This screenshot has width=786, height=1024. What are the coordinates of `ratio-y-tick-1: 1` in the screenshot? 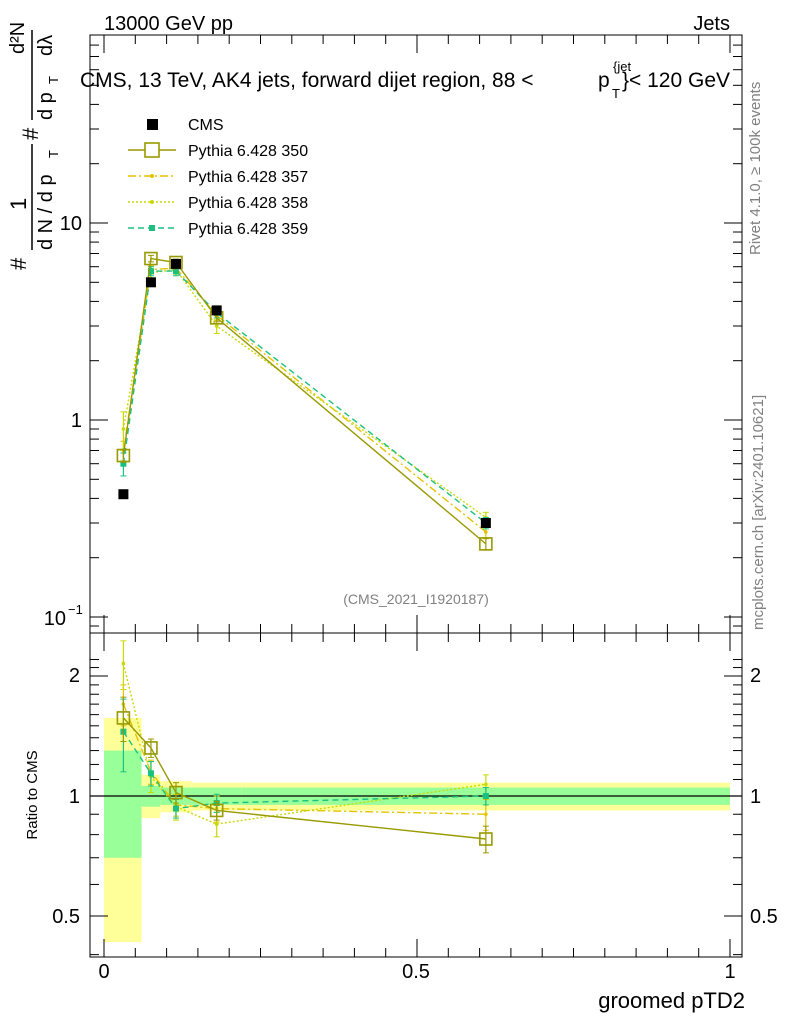 It's located at (74, 797).